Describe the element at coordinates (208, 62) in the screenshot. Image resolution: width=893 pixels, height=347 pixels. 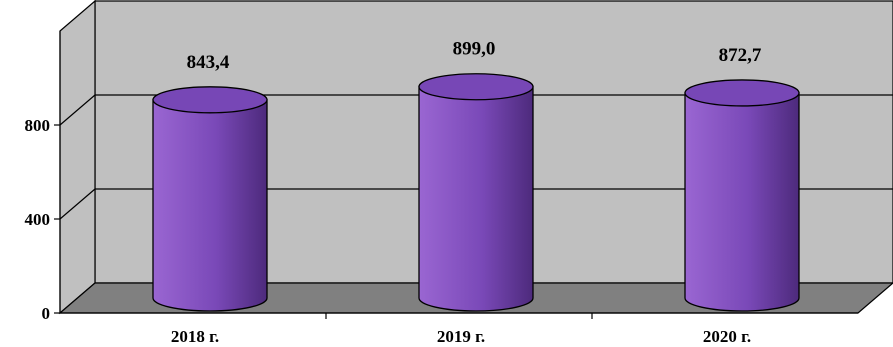
I see `data-label: 843,4` at that location.